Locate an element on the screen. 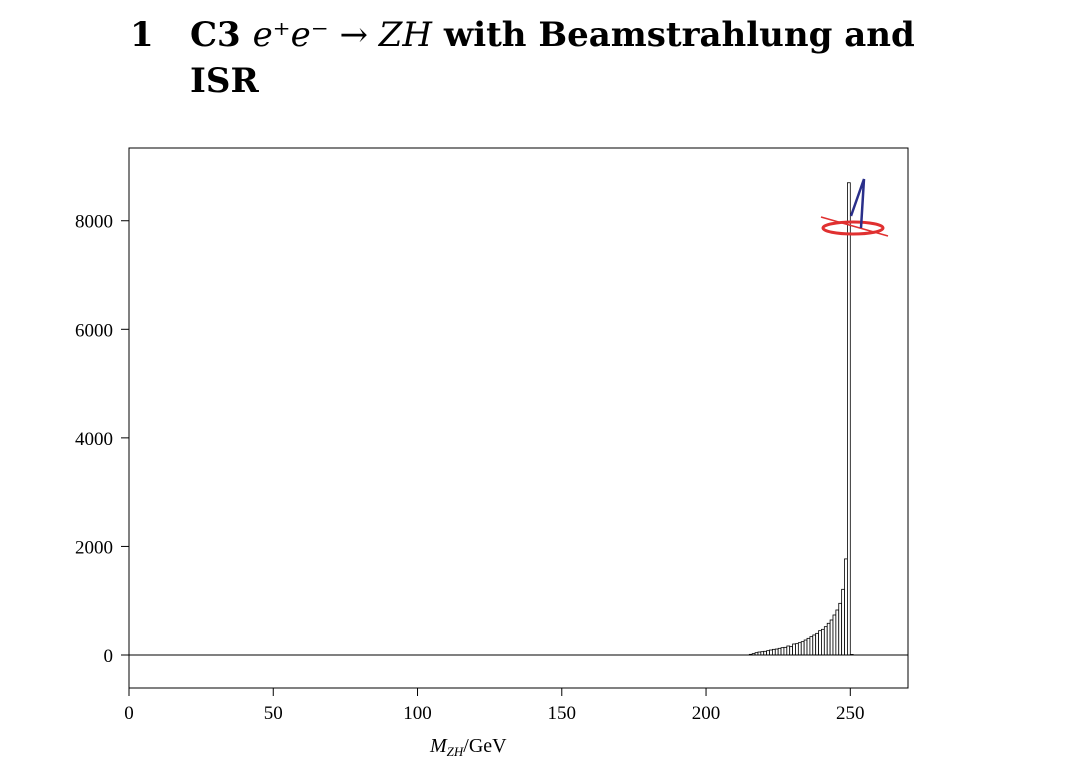 The height and width of the screenshot is (778, 1090). x-tick-label: 50 is located at coordinates (273, 713).